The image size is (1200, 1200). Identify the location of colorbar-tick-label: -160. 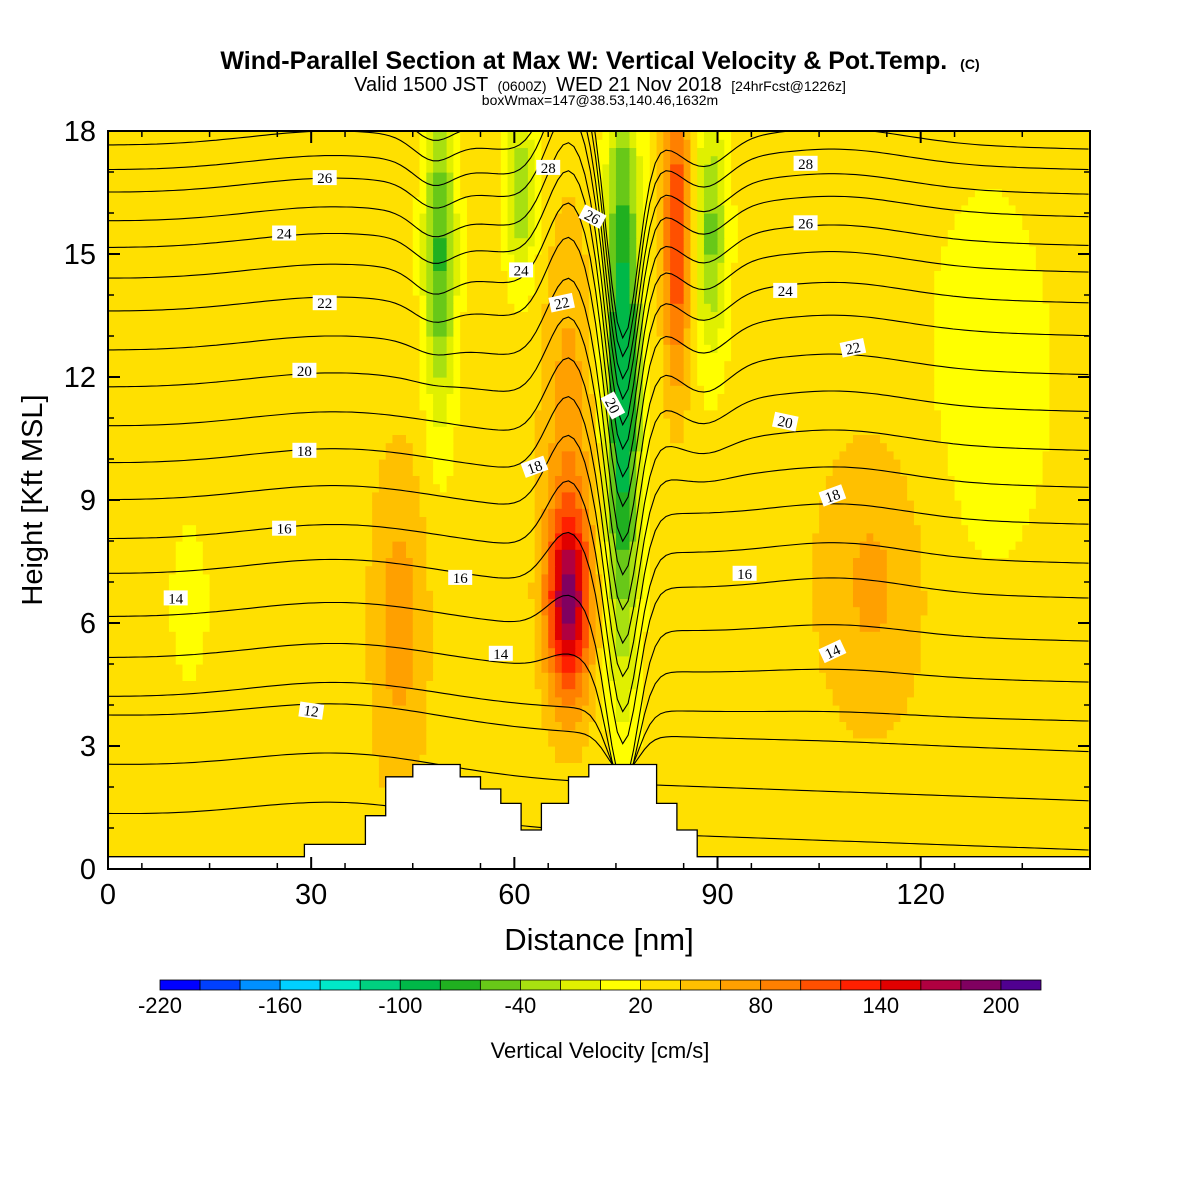
(280, 1005).